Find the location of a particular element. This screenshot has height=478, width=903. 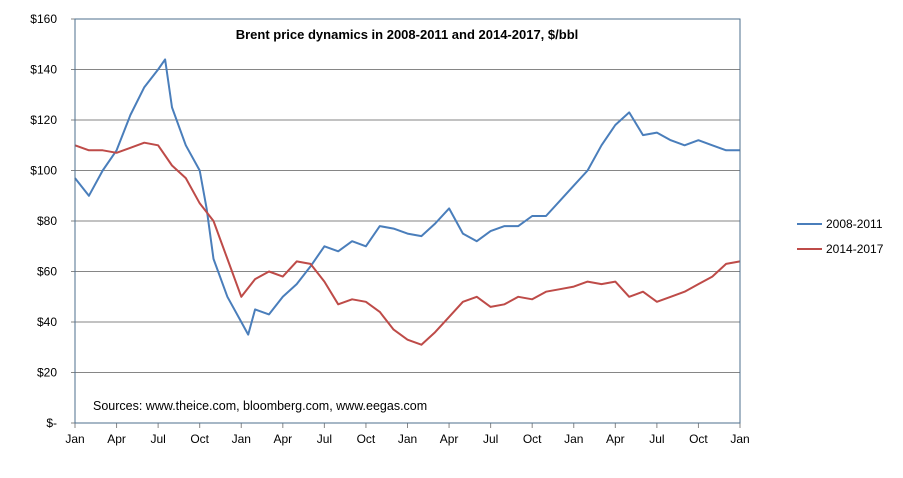

y-tick-label: $80 is located at coordinates (47, 221).